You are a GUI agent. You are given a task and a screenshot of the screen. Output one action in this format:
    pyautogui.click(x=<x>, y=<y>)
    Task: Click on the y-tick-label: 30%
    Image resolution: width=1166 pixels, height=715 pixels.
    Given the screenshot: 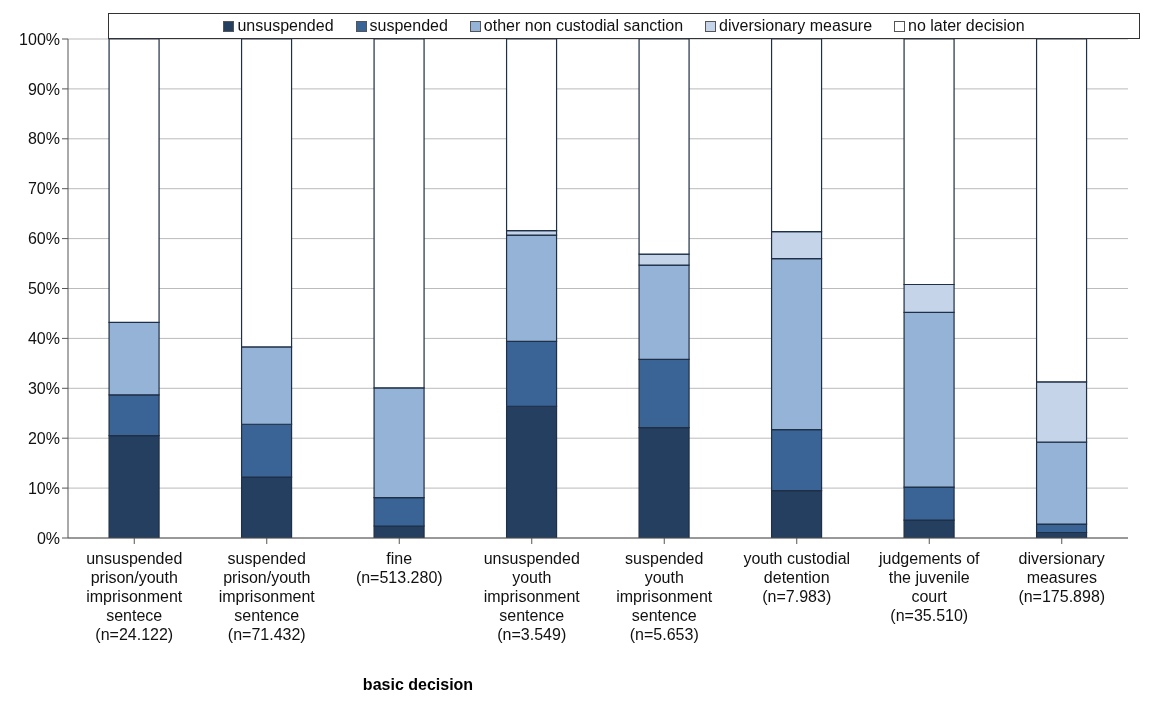 What is the action you would take?
    pyautogui.click(x=43, y=388)
    